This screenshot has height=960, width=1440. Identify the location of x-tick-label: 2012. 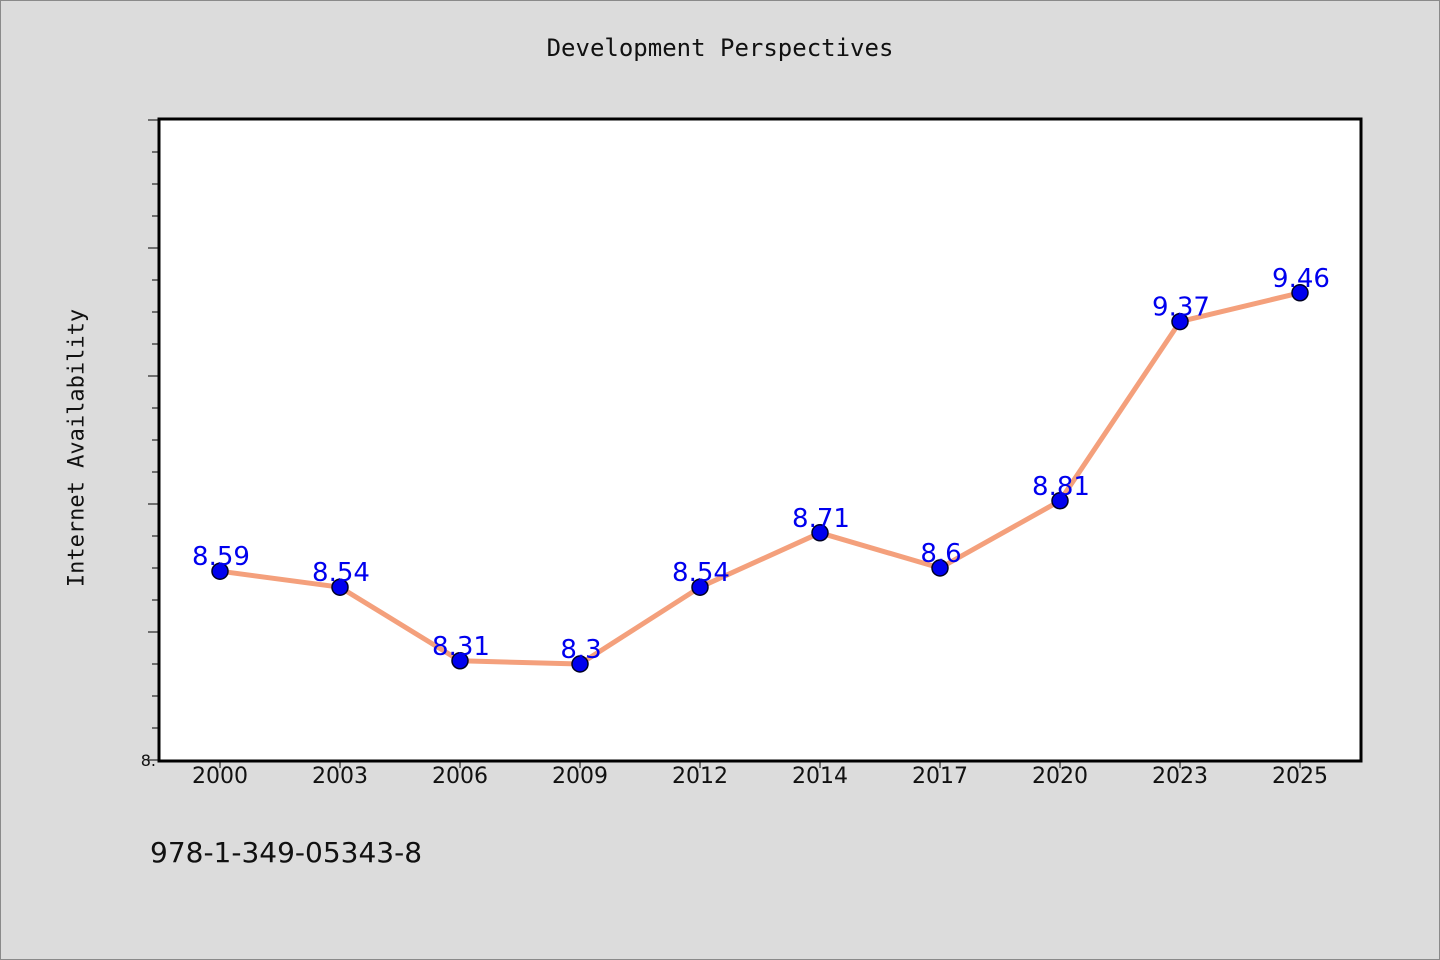
(700, 776).